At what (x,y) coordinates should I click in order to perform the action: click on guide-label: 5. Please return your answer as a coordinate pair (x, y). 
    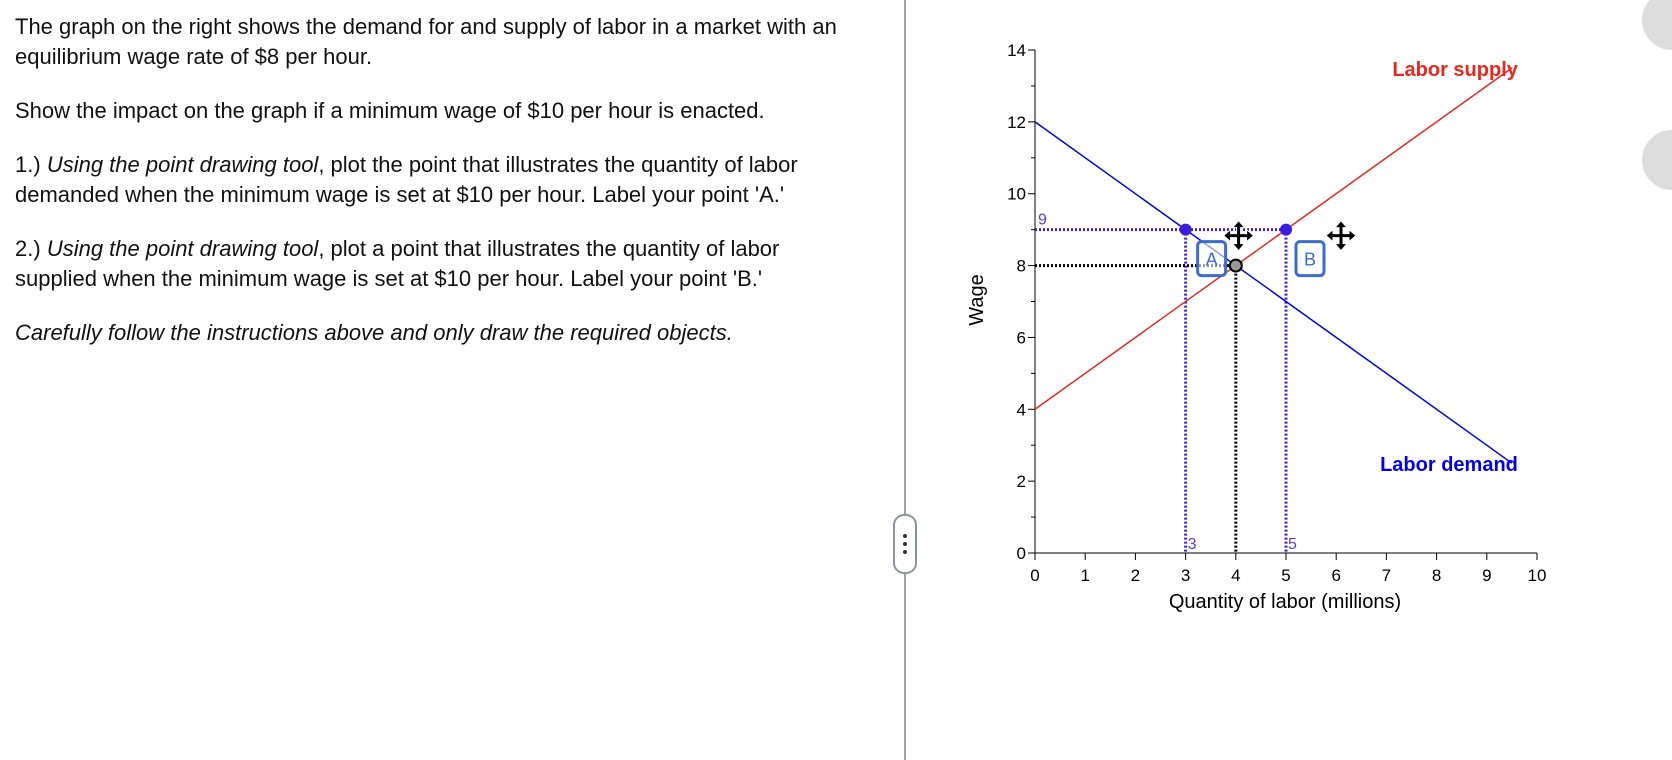
    Looking at the image, I should click on (1292, 544).